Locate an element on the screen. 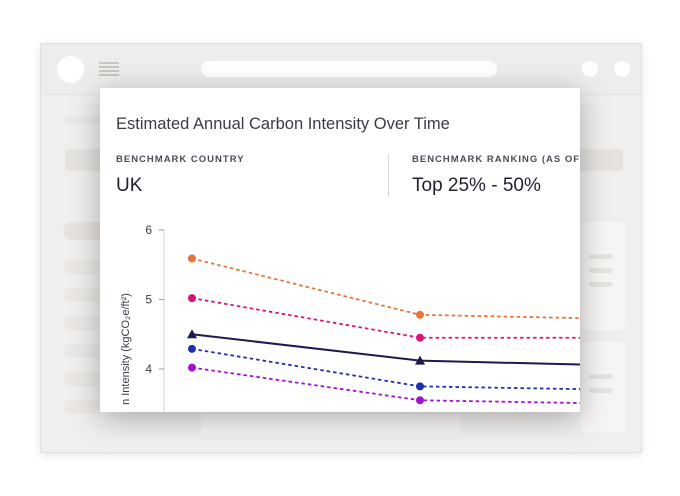 The height and width of the screenshot is (496, 680). benchmark-country-label: BENCHMARK COUNTRY is located at coordinates (180, 159).